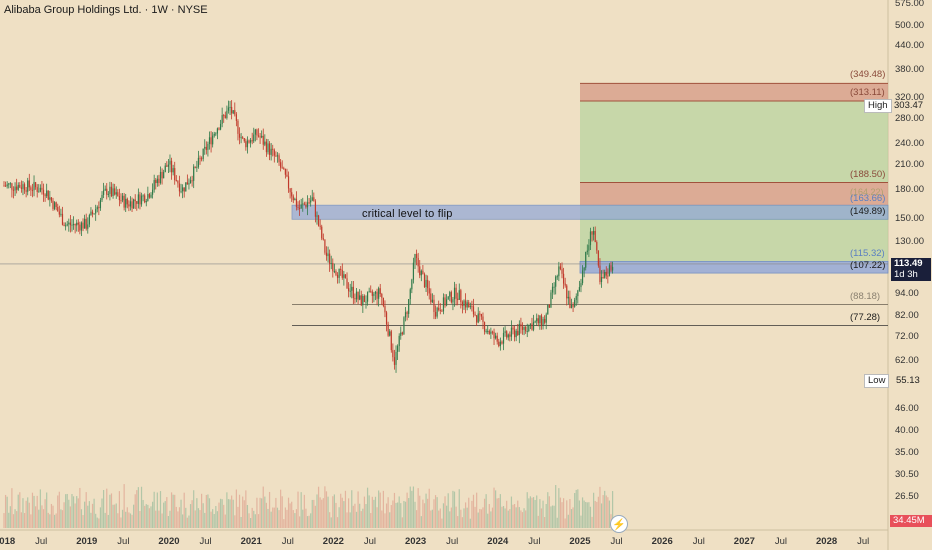 This screenshot has height=550, width=932. Describe the element at coordinates (106, 10) in the screenshot. I see `symbol-title: Alibaba Group Holdings Ltd. · 1W · NYSE` at that location.